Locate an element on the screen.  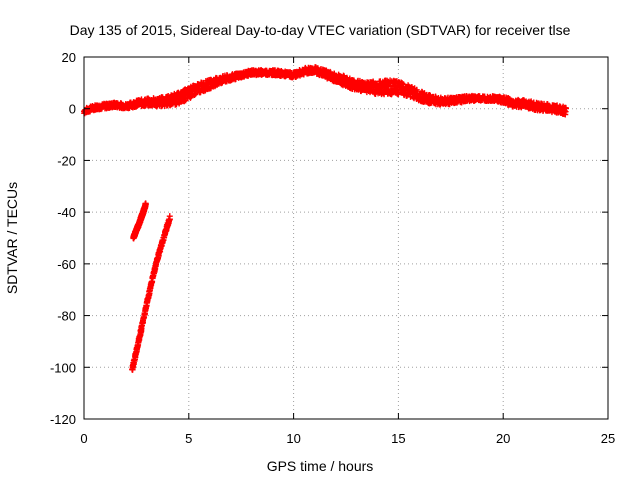
x-tick-label: 5 is located at coordinates (188, 438).